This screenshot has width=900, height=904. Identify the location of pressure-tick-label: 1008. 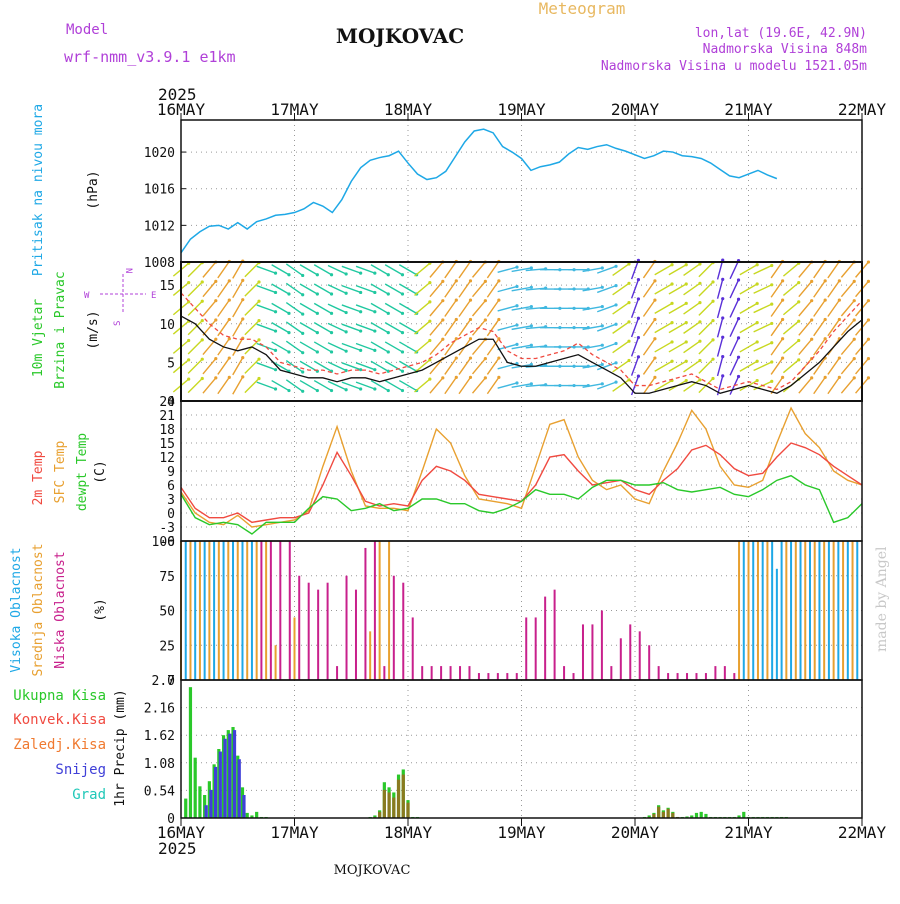
(159, 263).